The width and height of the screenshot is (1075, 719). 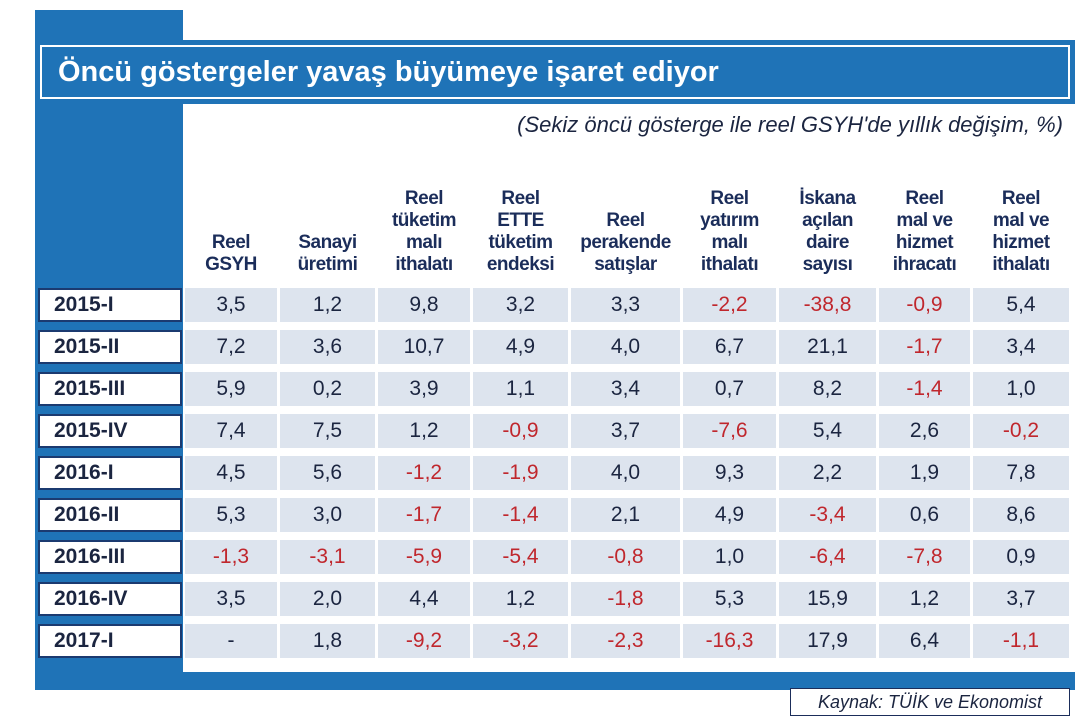 I want to click on row-label: 2016-II, so click(x=110, y=515).